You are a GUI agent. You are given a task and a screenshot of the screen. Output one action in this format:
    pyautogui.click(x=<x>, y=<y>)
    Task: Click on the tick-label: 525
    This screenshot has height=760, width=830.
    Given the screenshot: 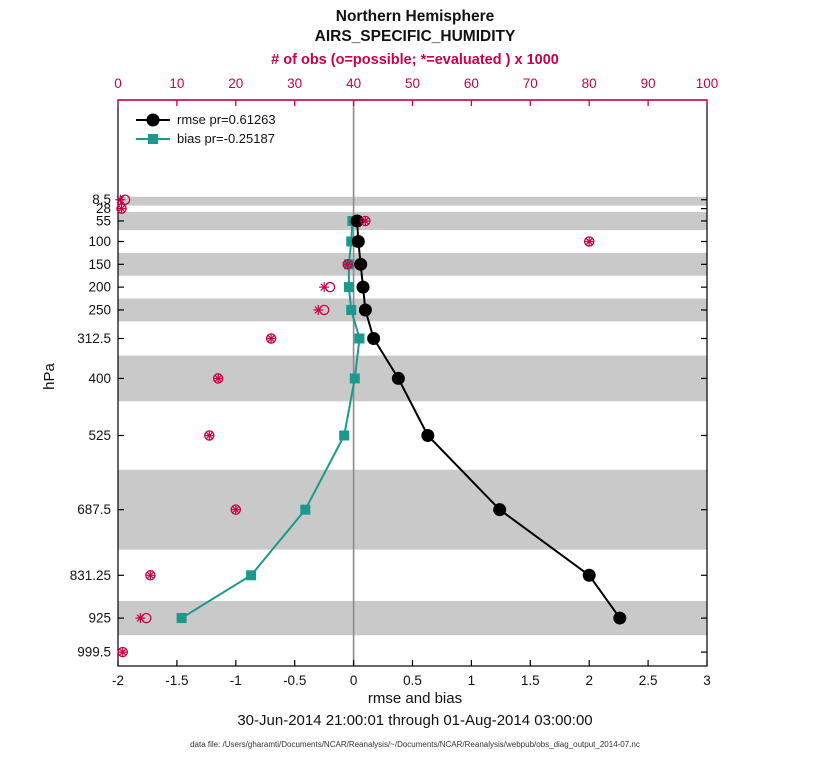 What is the action you would take?
    pyautogui.click(x=99, y=435)
    